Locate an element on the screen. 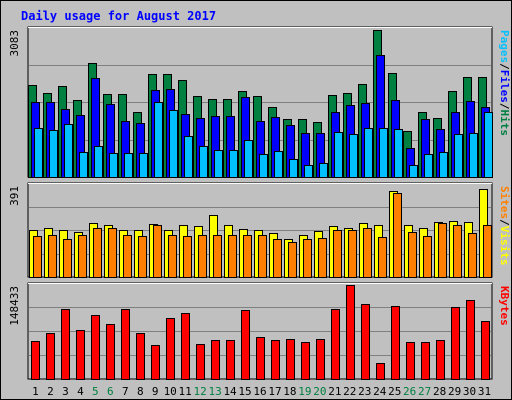 The height and width of the screenshot is (400, 512). legend: Pages/Files/Hits is located at coordinates (504, 83).